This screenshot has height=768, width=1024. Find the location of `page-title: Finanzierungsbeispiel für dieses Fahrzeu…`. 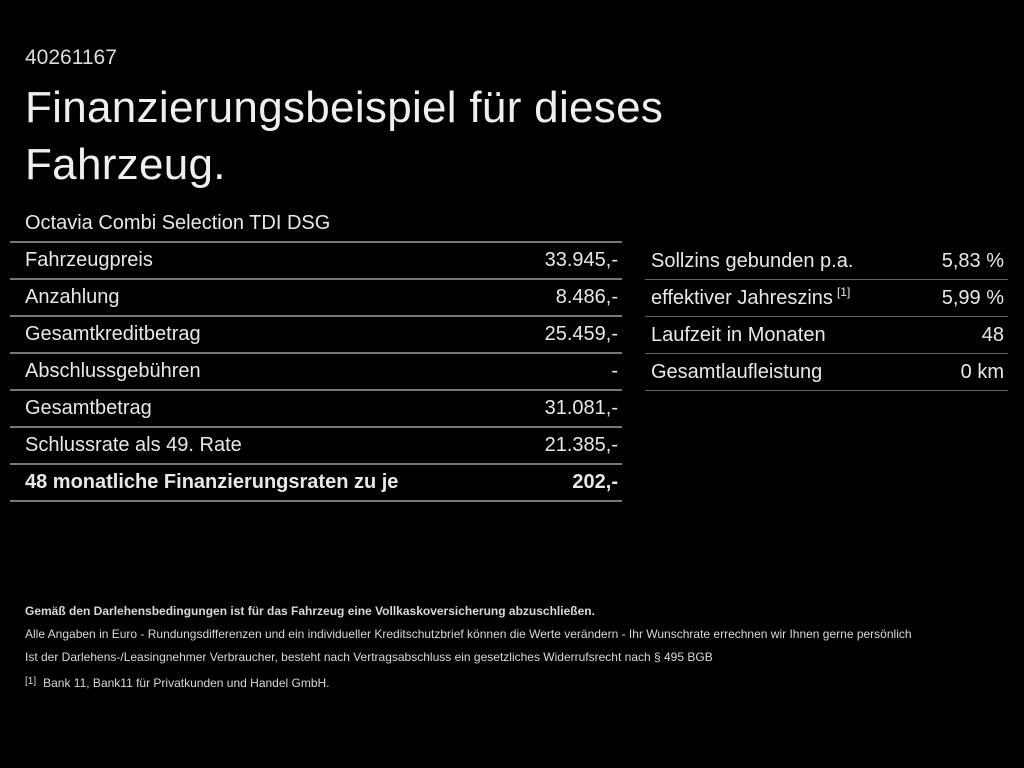

page-title: Finanzierungsbeispiel für dieses Fahrzeu… is located at coordinates (344, 136).